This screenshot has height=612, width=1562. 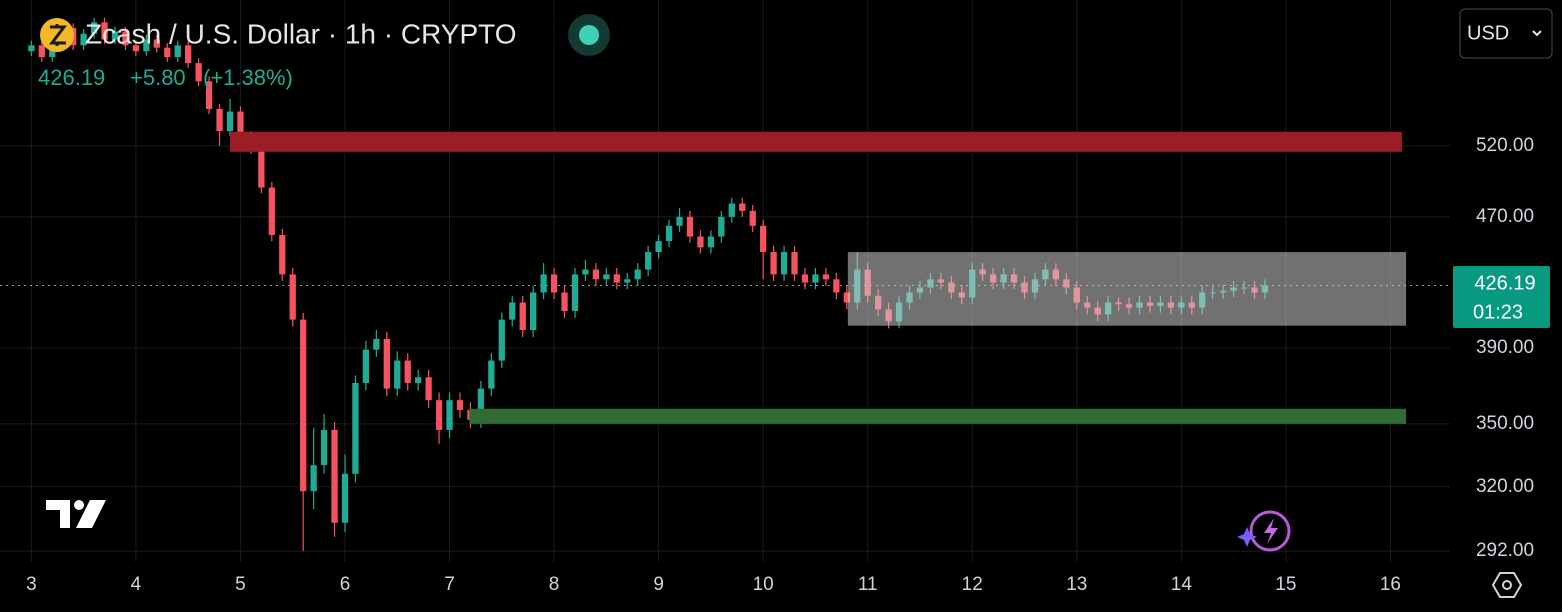 What do you see at coordinates (1182, 584) in the screenshot?
I see `x-tick-label: 14` at bounding box center [1182, 584].